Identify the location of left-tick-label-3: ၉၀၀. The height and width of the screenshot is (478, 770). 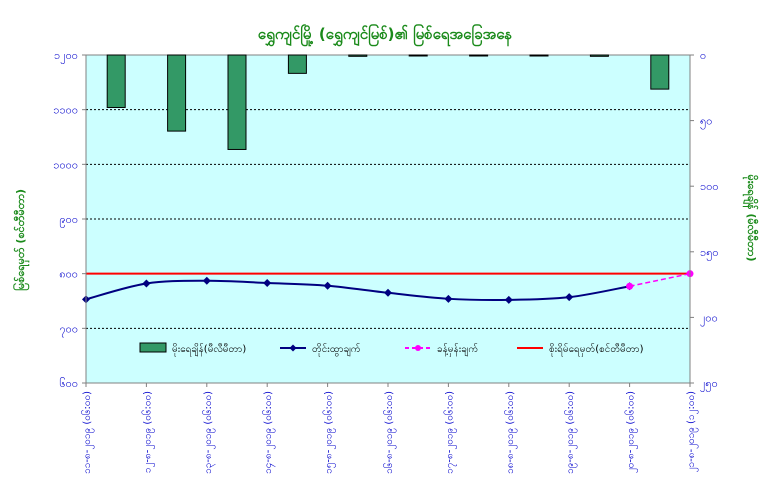
(68, 220).